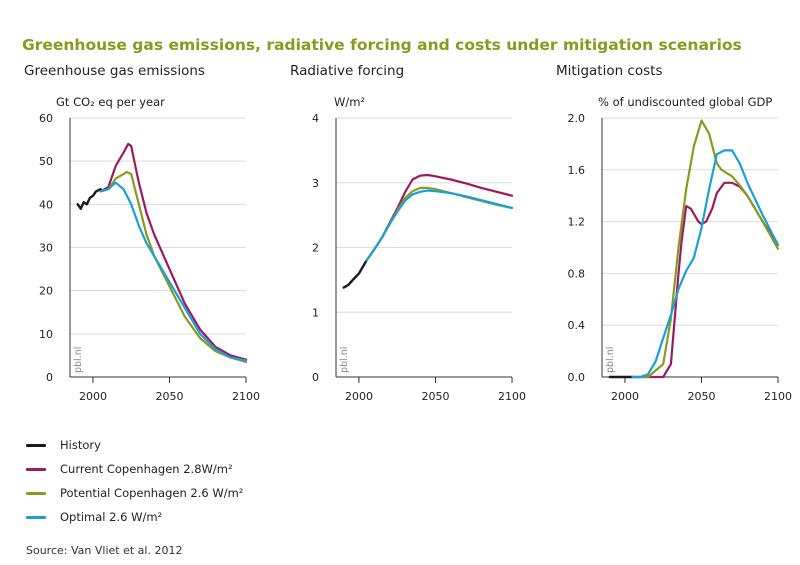 The height and width of the screenshot is (565, 800). Describe the element at coordinates (577, 325) in the screenshot. I see `chart-3-ytick-label: 0.4` at that location.